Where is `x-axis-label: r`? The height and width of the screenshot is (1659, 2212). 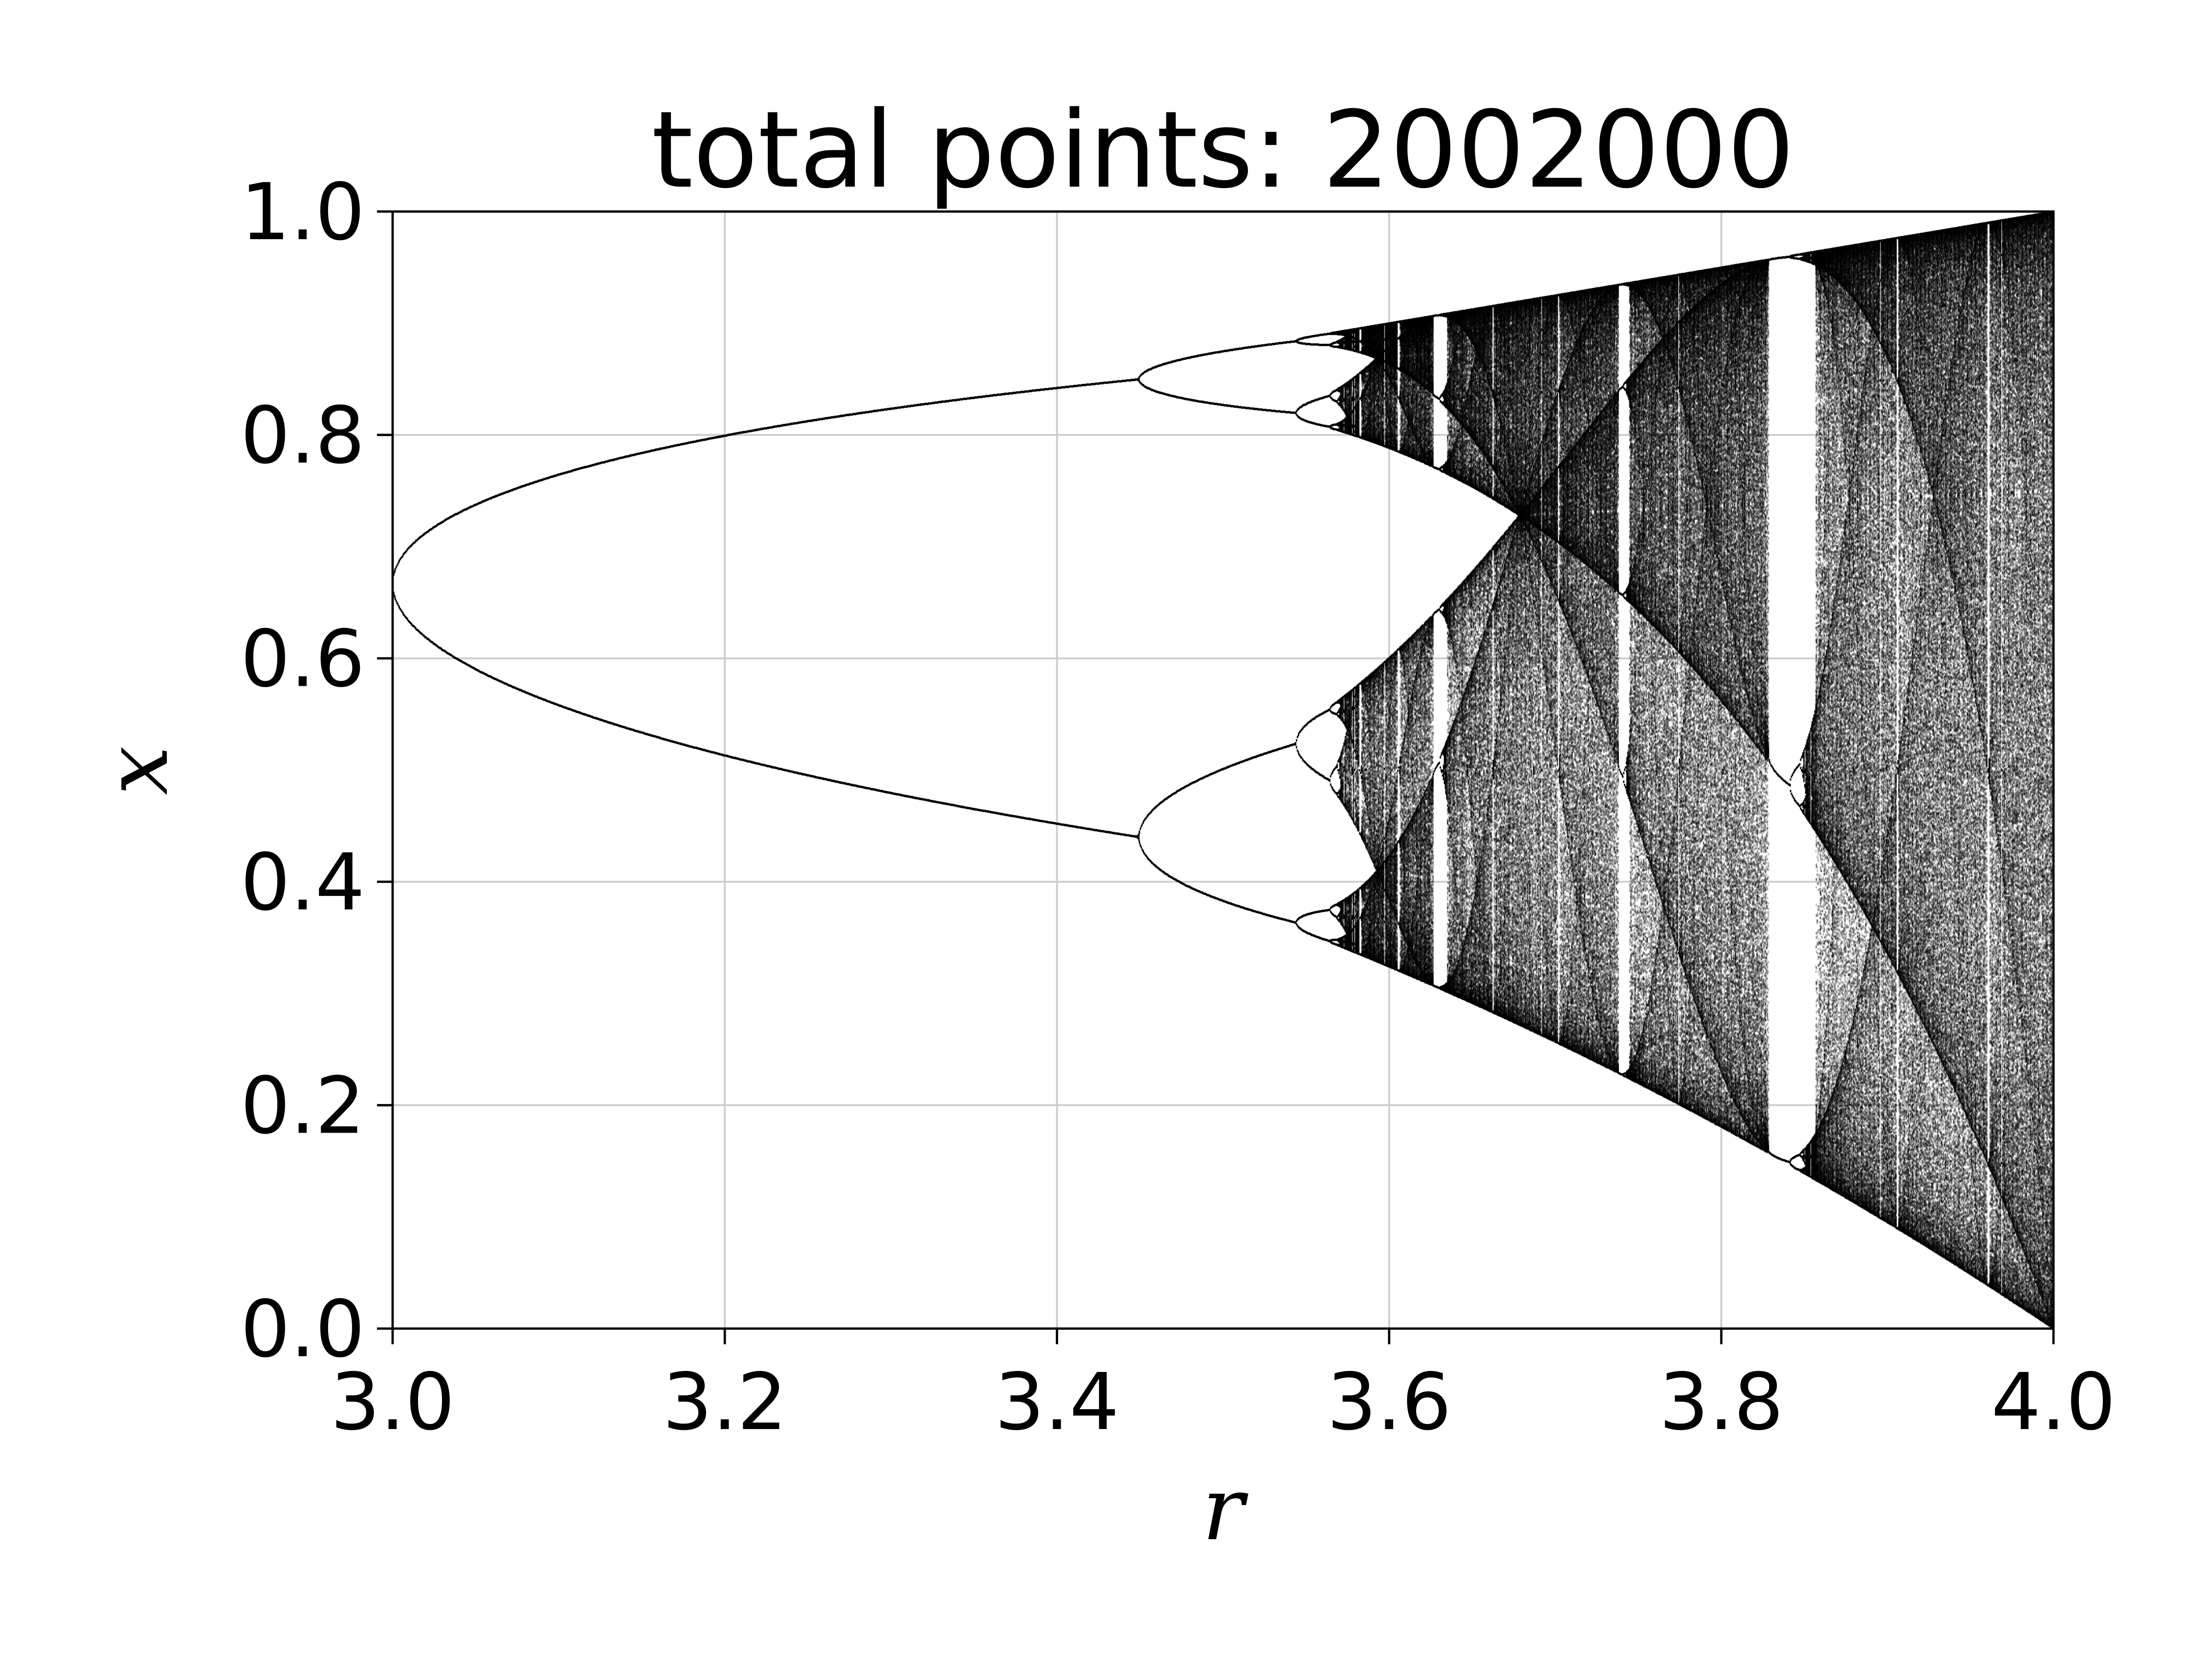
x-axis-label: r is located at coordinates (1225, 1509).